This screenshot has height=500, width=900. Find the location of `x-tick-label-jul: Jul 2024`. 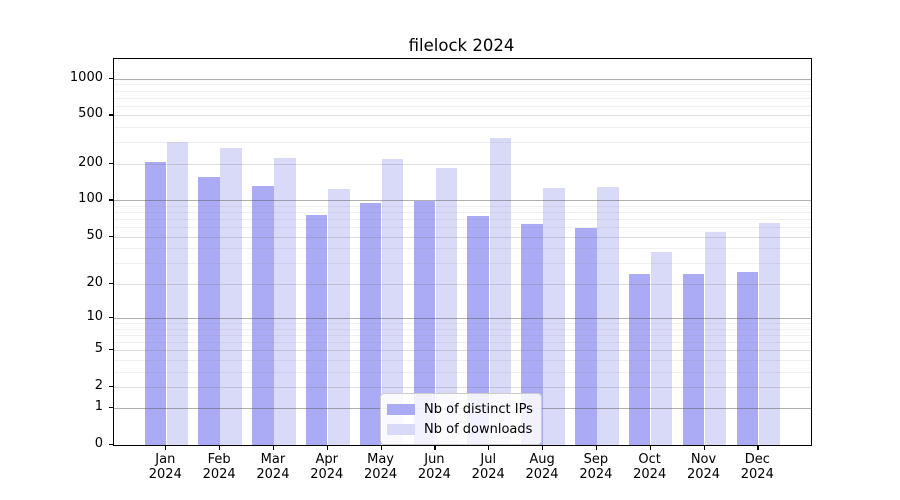

x-tick-label-jul: Jul 2024 is located at coordinates (488, 467).